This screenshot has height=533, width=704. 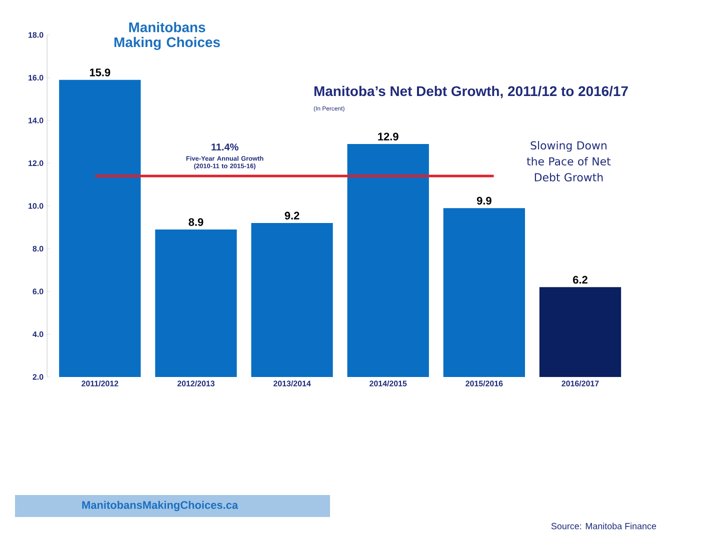 I want to click on annotation: Manitobans Making Choices, so click(x=167, y=36).